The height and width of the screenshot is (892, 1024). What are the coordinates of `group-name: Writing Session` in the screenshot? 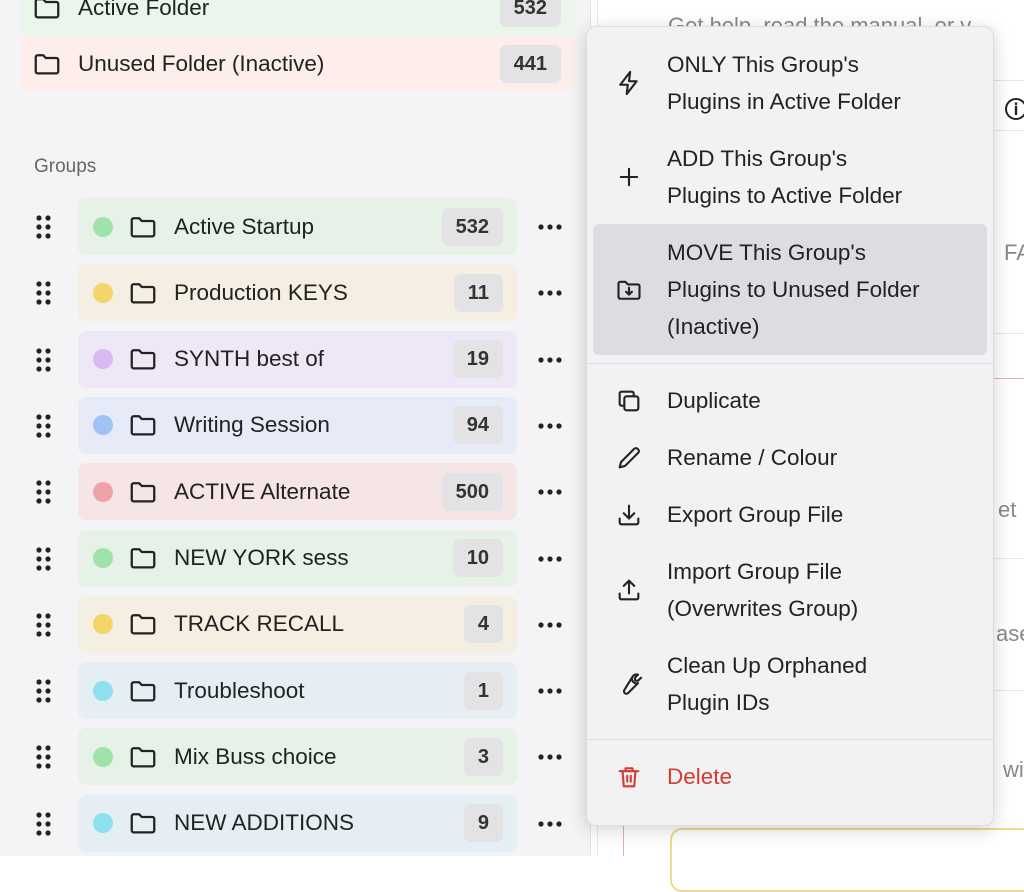 It's located at (252, 425).